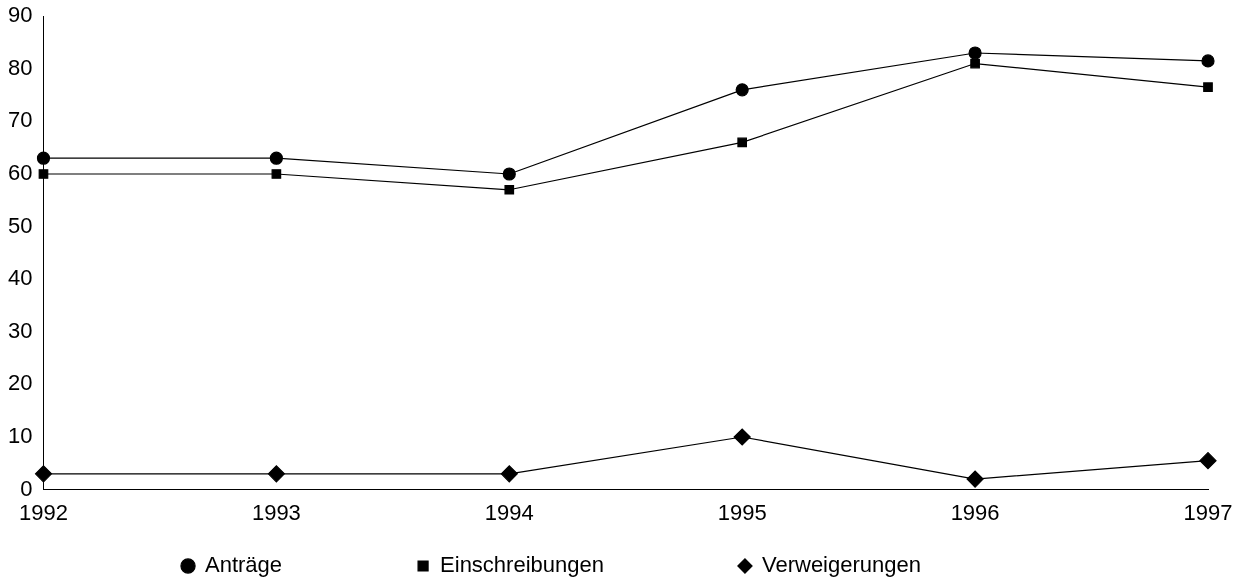  What do you see at coordinates (20, 173) in the screenshot?
I see `y-tick-label: 60` at bounding box center [20, 173].